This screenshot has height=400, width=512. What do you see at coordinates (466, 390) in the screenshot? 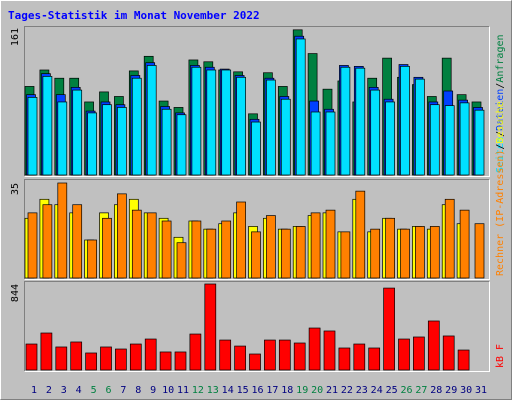
I see `x-tick-label: 30` at bounding box center [466, 390].